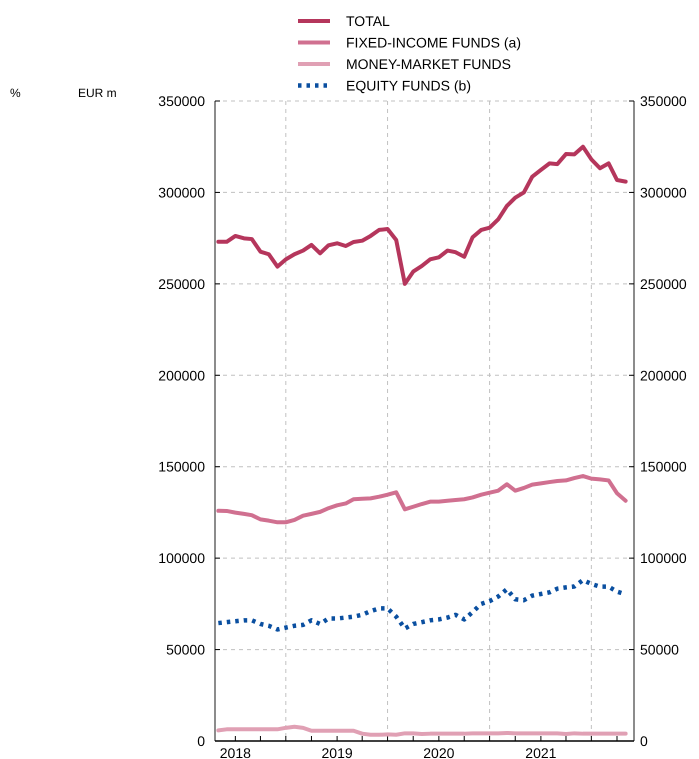  What do you see at coordinates (663, 375) in the screenshot?
I see `y2-tick-label: 200000` at bounding box center [663, 375].